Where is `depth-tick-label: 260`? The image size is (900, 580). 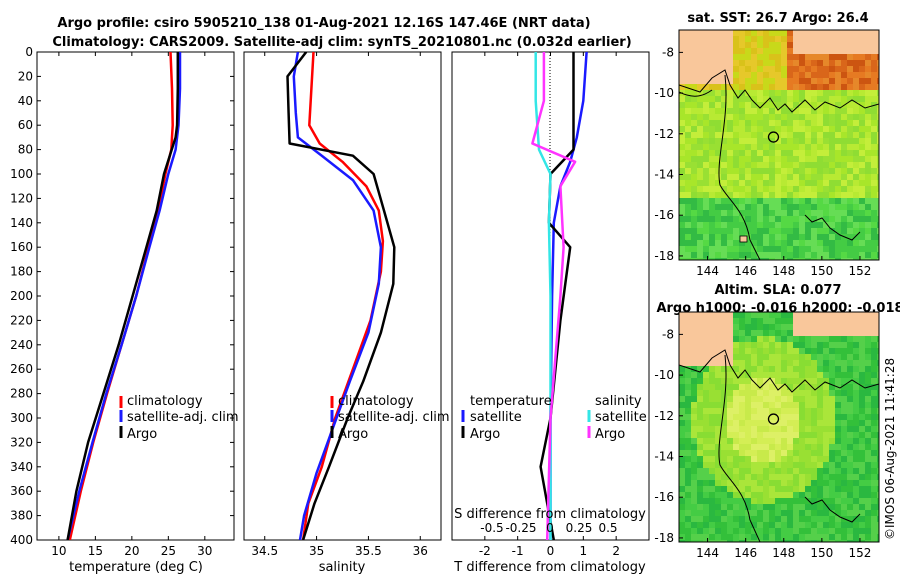
depth-tick-label: 260 is located at coordinates (21, 369).